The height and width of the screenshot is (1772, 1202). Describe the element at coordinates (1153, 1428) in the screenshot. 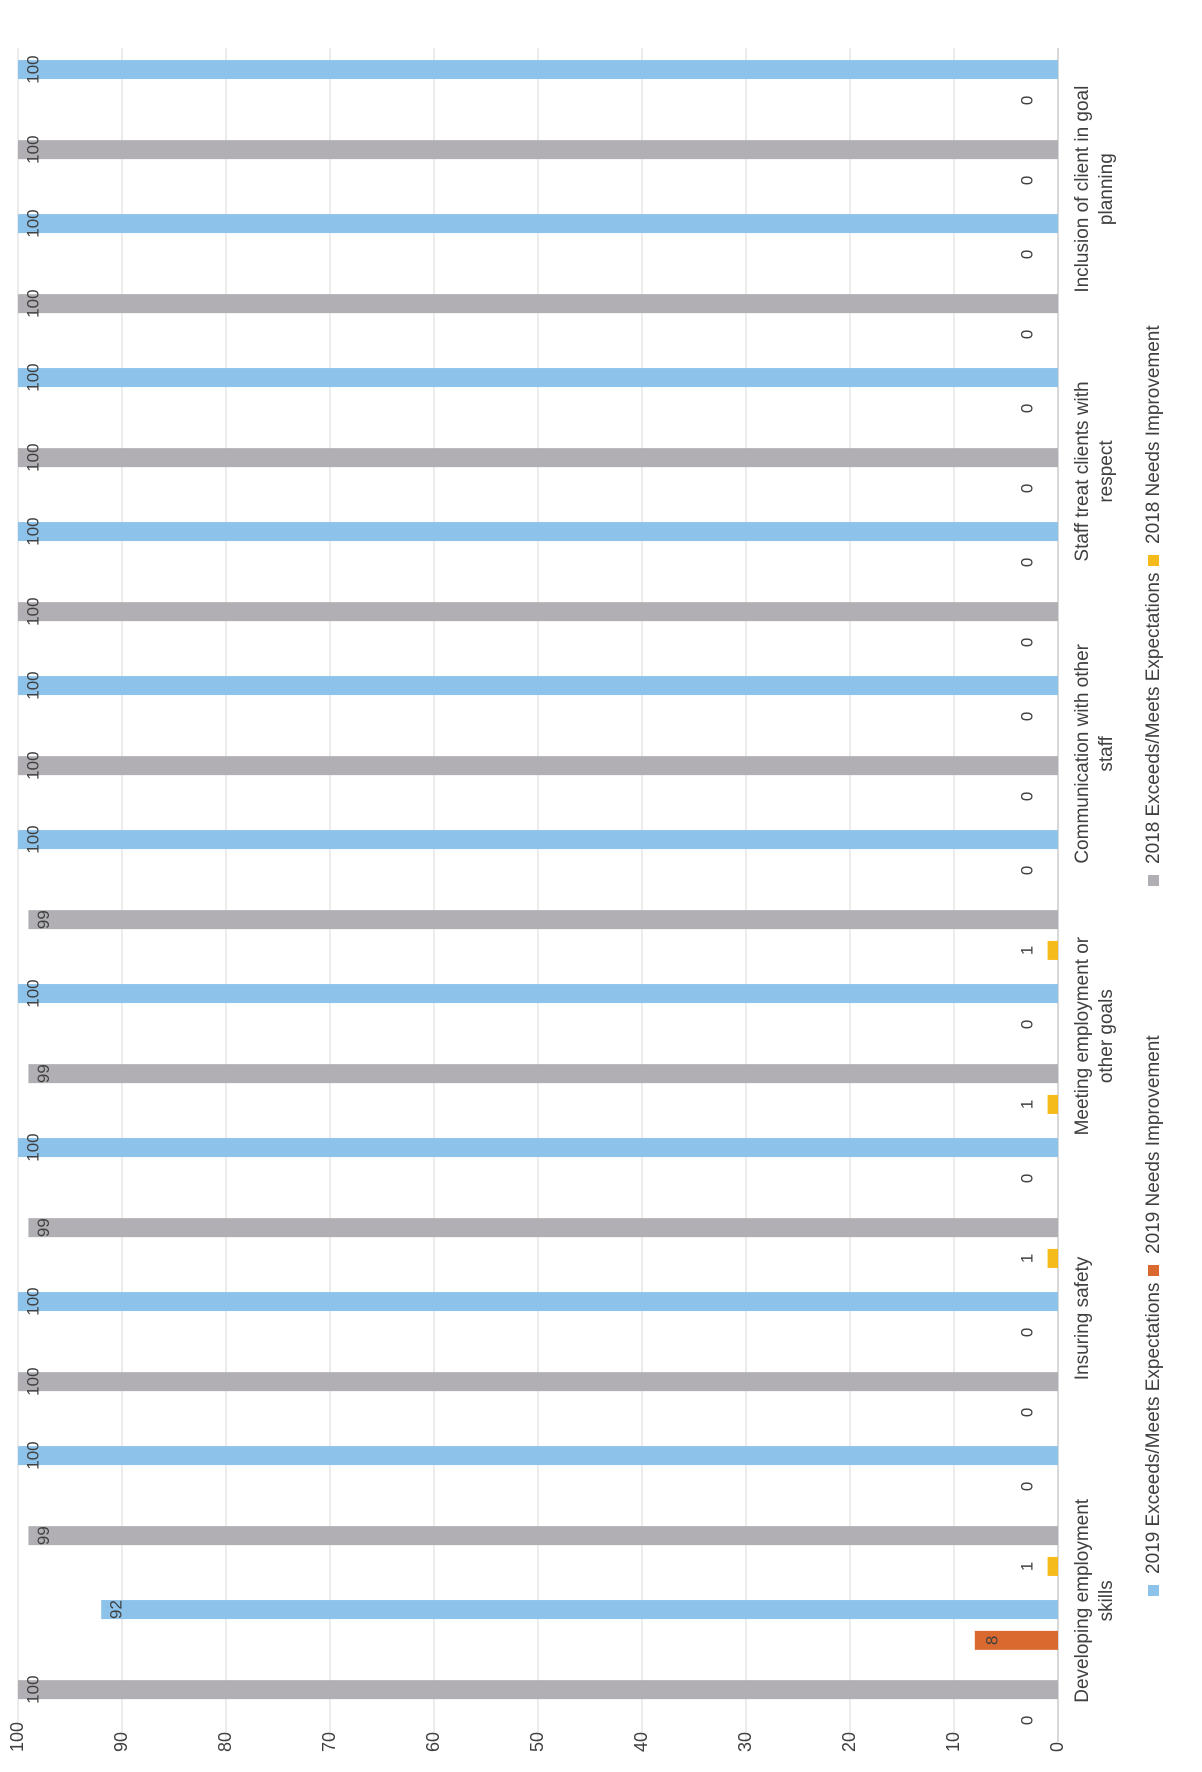

I see `legend-label-0: 2019 Exceeds/Meets Expectations` at that location.